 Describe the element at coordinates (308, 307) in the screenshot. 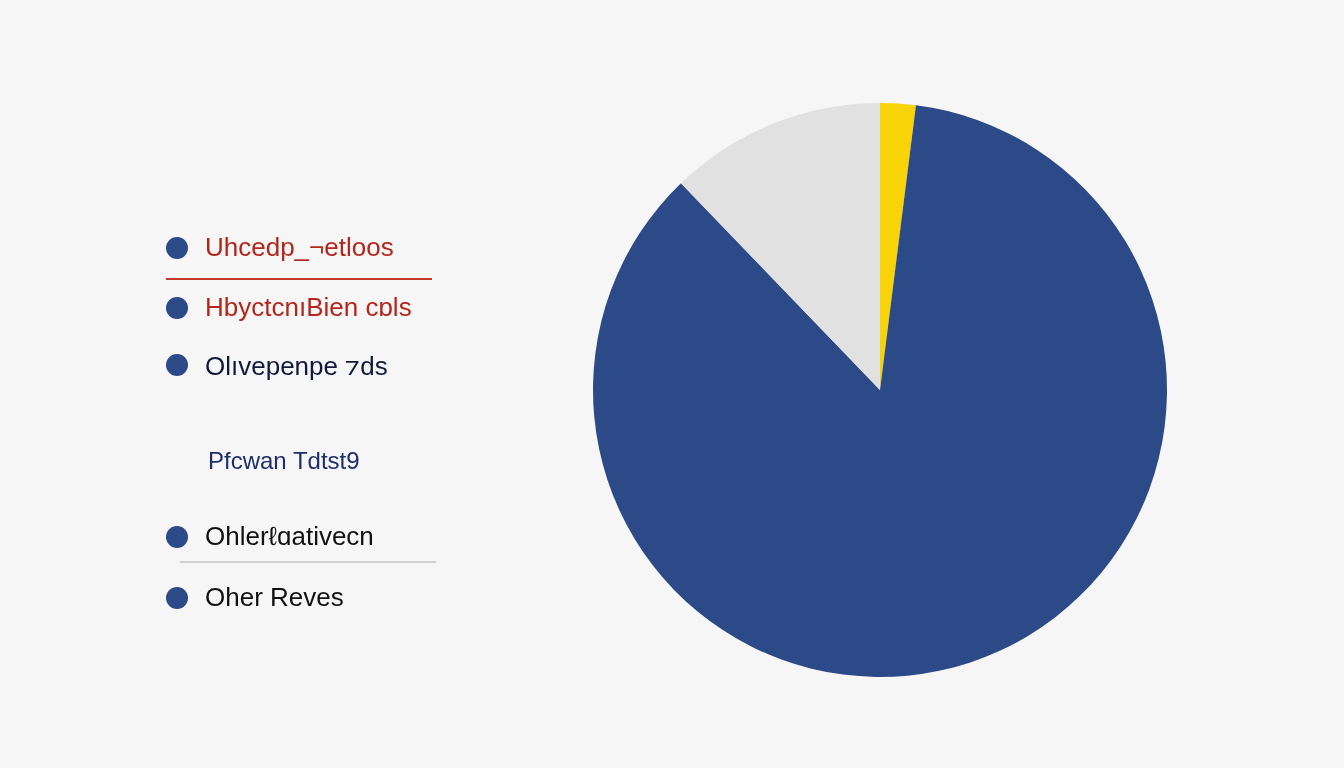

I see `text: HbyctcnıBien cɒls` at that location.